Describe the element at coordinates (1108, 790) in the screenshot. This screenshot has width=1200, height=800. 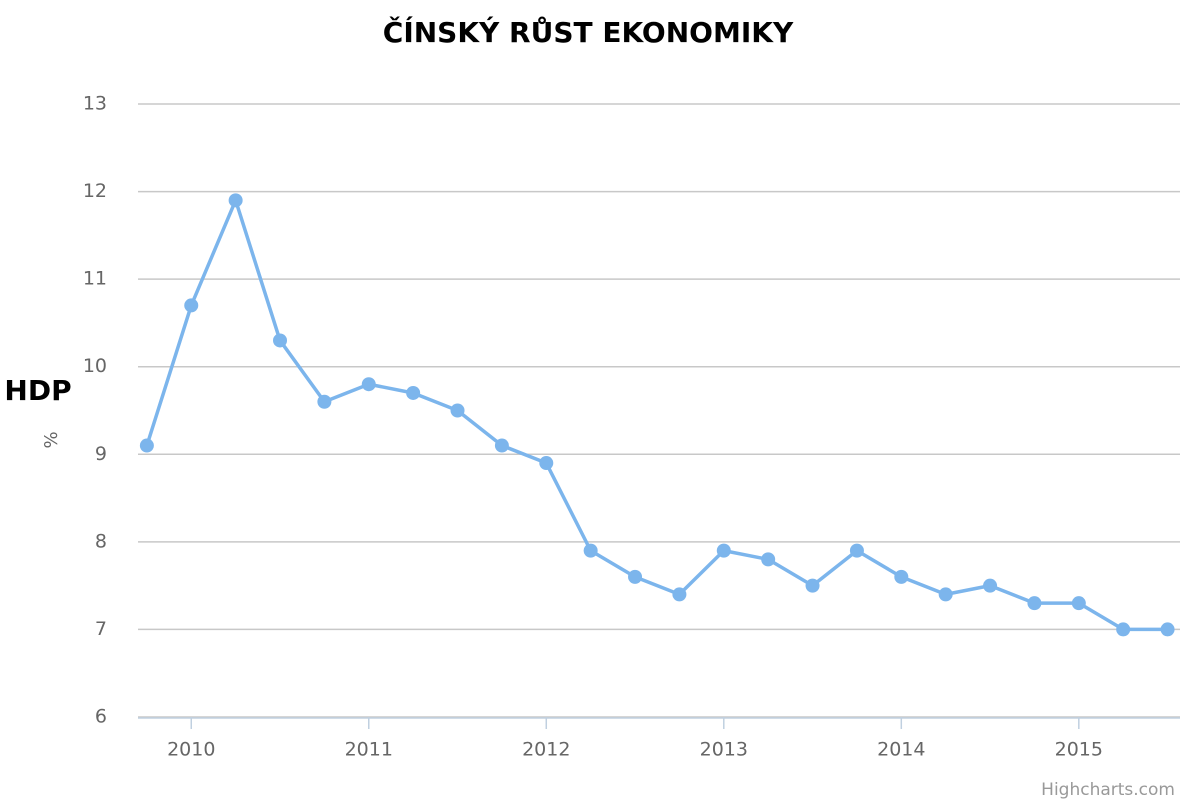
I see `credits: Highcharts.com` at that location.